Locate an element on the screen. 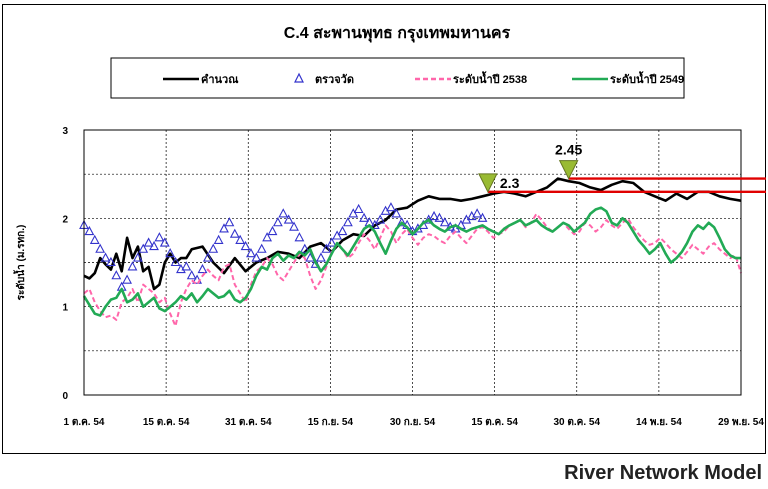  x-tick-label: 14 พ.ย. 54 is located at coordinates (659, 422).